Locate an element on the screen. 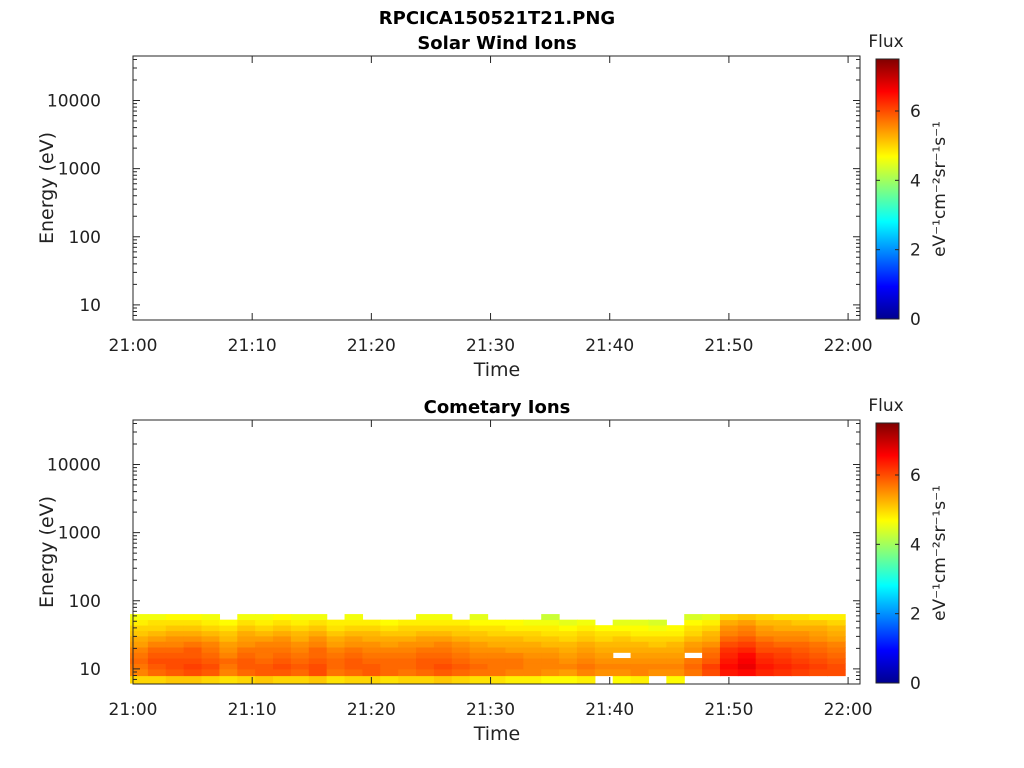 This screenshot has width=1024, height=768. cometary-colorbar-label: Flux is located at coordinates (885, 406).